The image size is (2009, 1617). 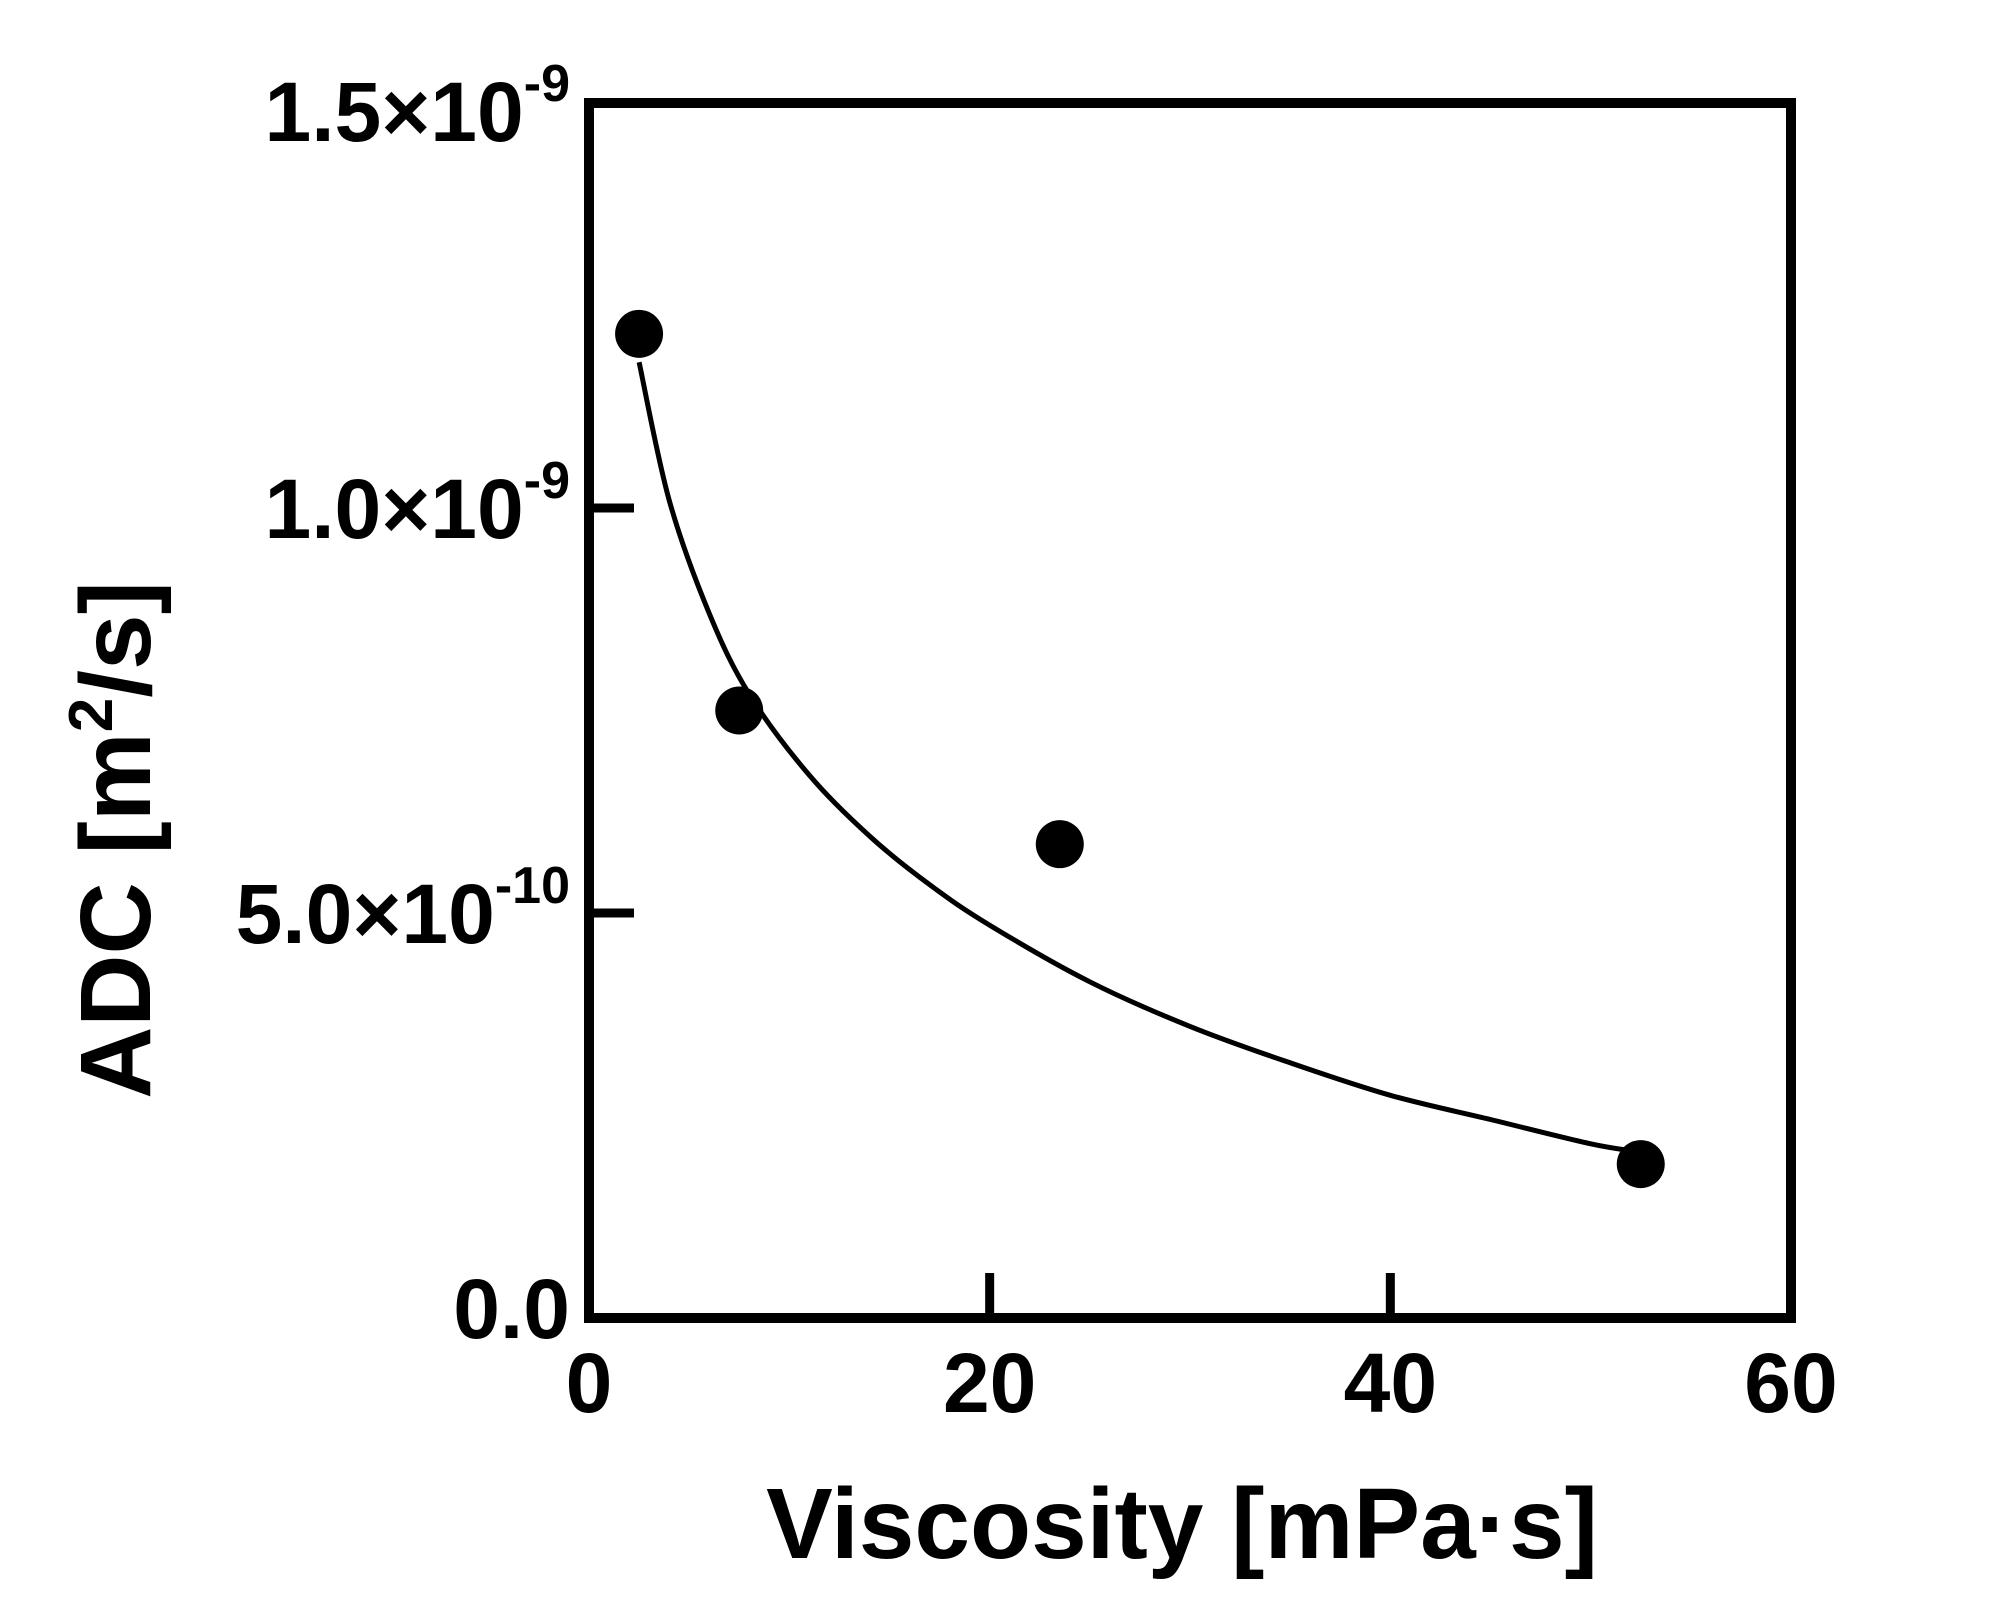 I want to click on y-axis-title-main: ADC [m, so click(x=116, y=915).